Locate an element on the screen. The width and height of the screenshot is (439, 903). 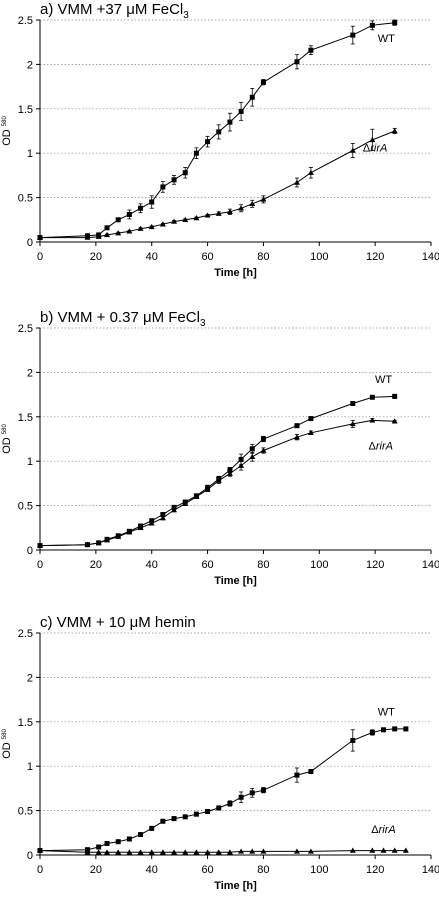
chart-a-y-label-subscript: 580 is located at coordinates (5, 121).